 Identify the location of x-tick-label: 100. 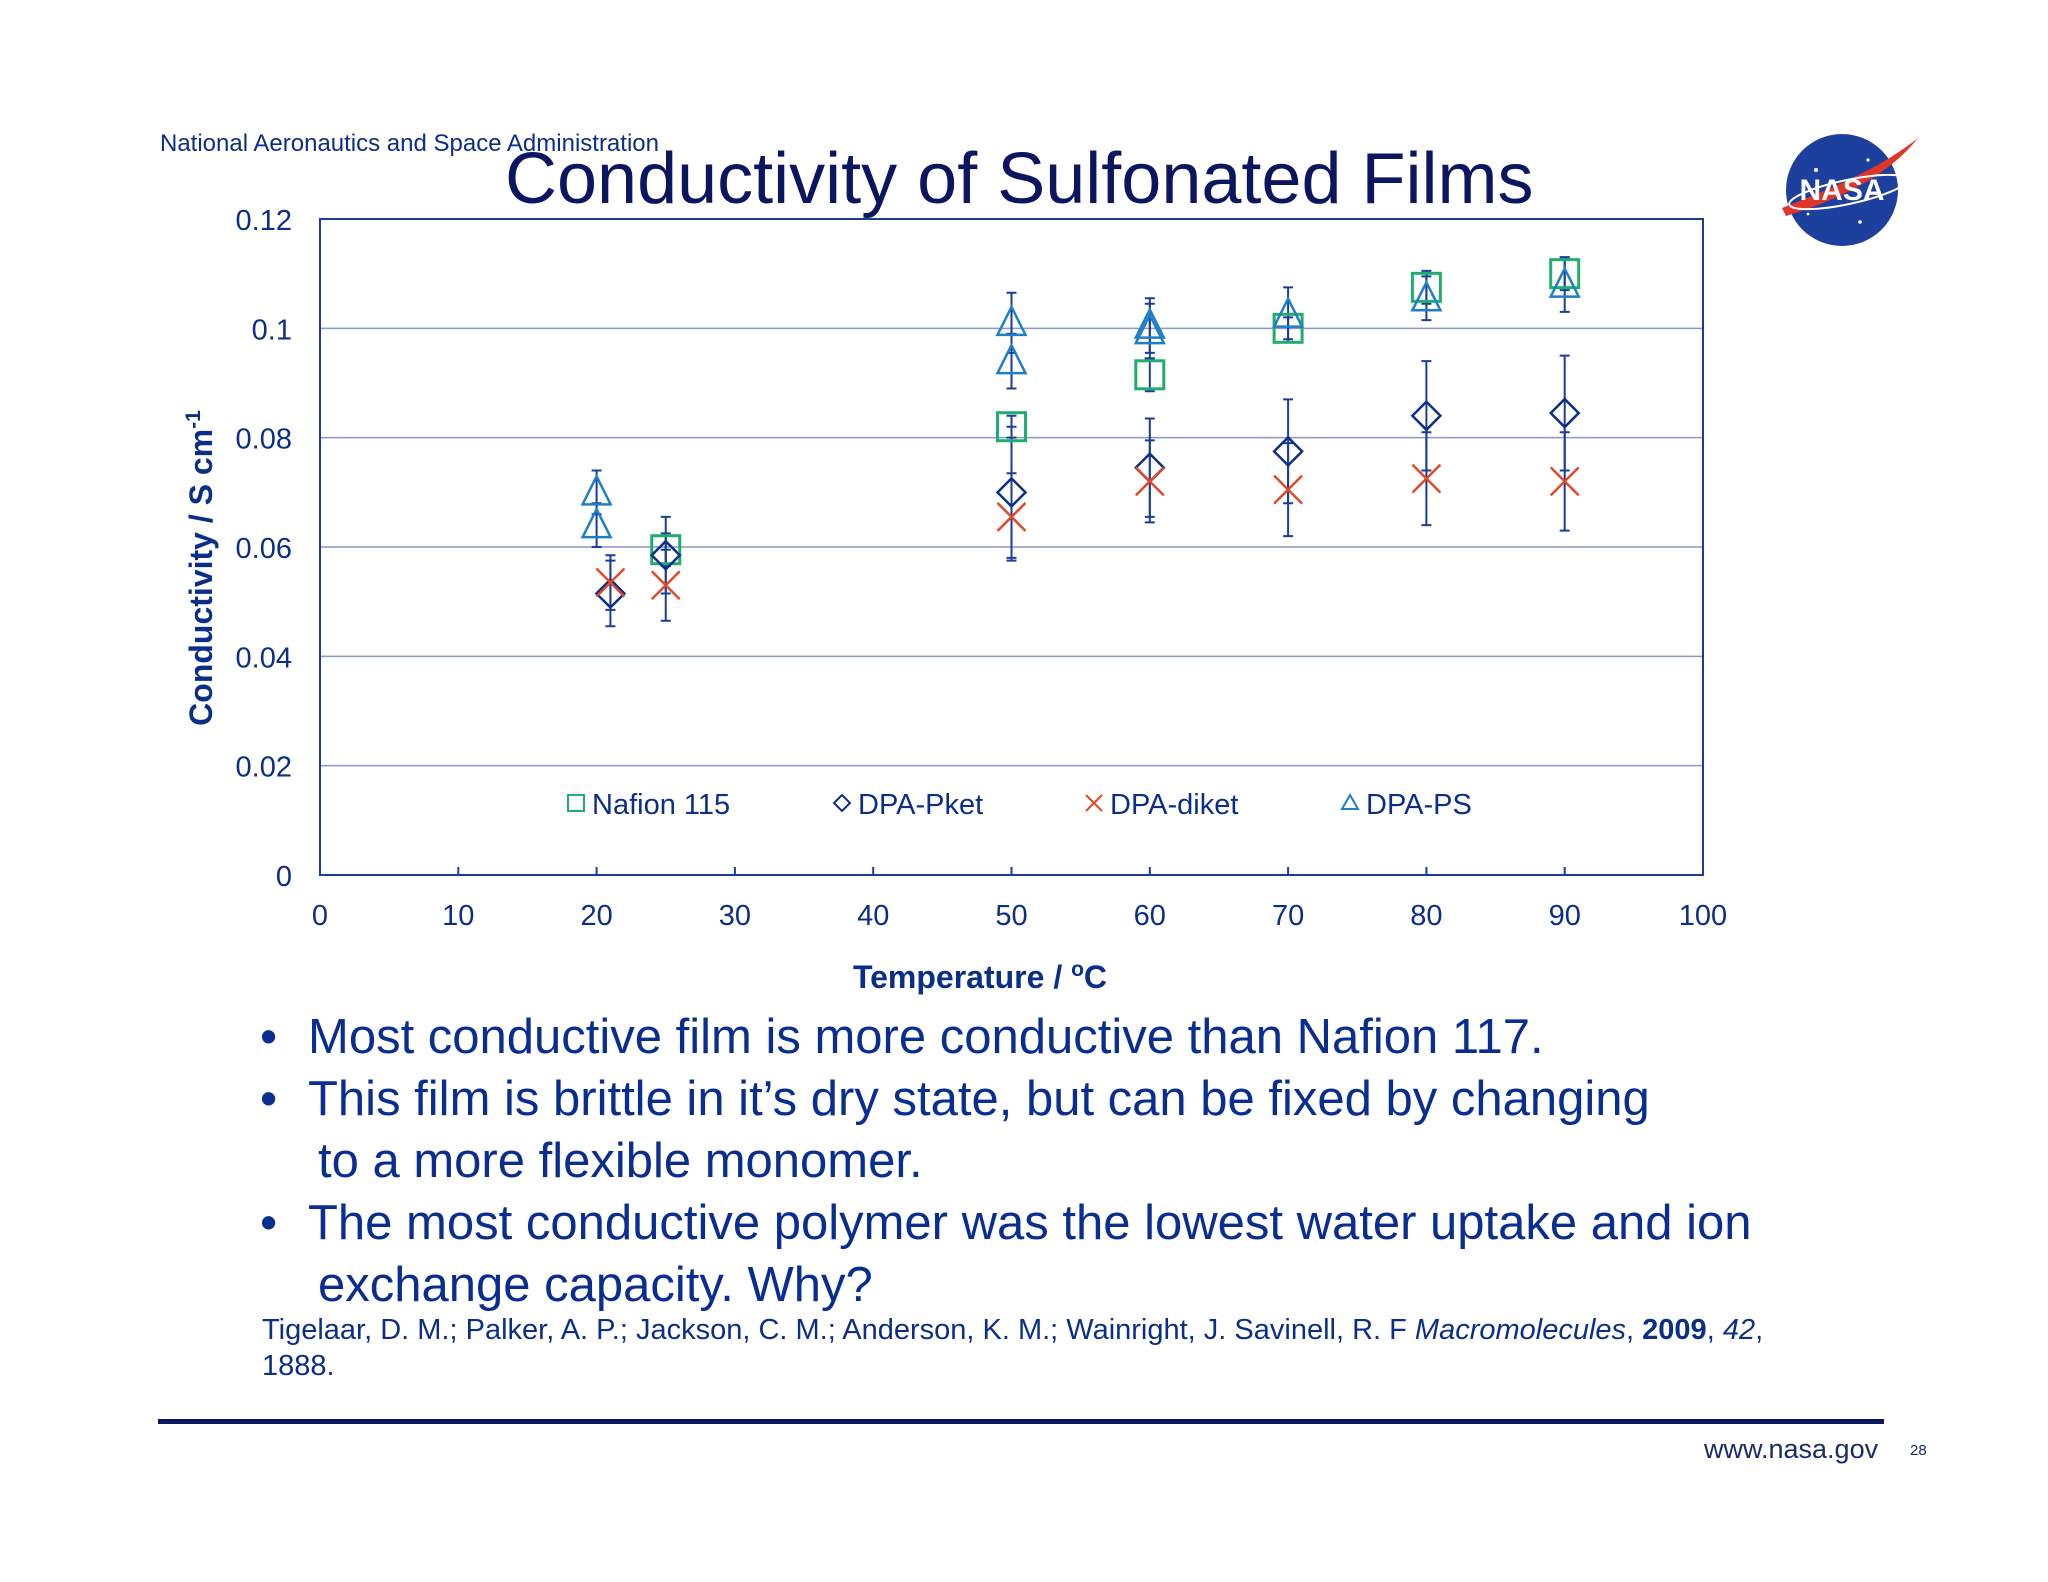
(1703, 916).